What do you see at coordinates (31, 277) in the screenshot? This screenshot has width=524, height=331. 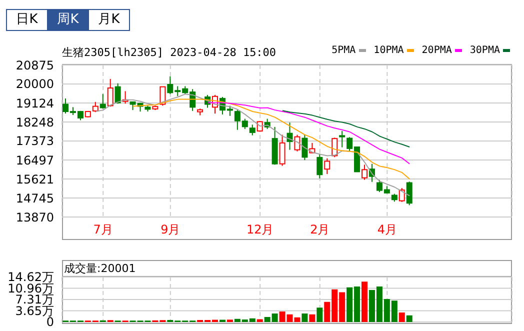 I see `y-tick-label: 14.62万` at bounding box center [31, 277].